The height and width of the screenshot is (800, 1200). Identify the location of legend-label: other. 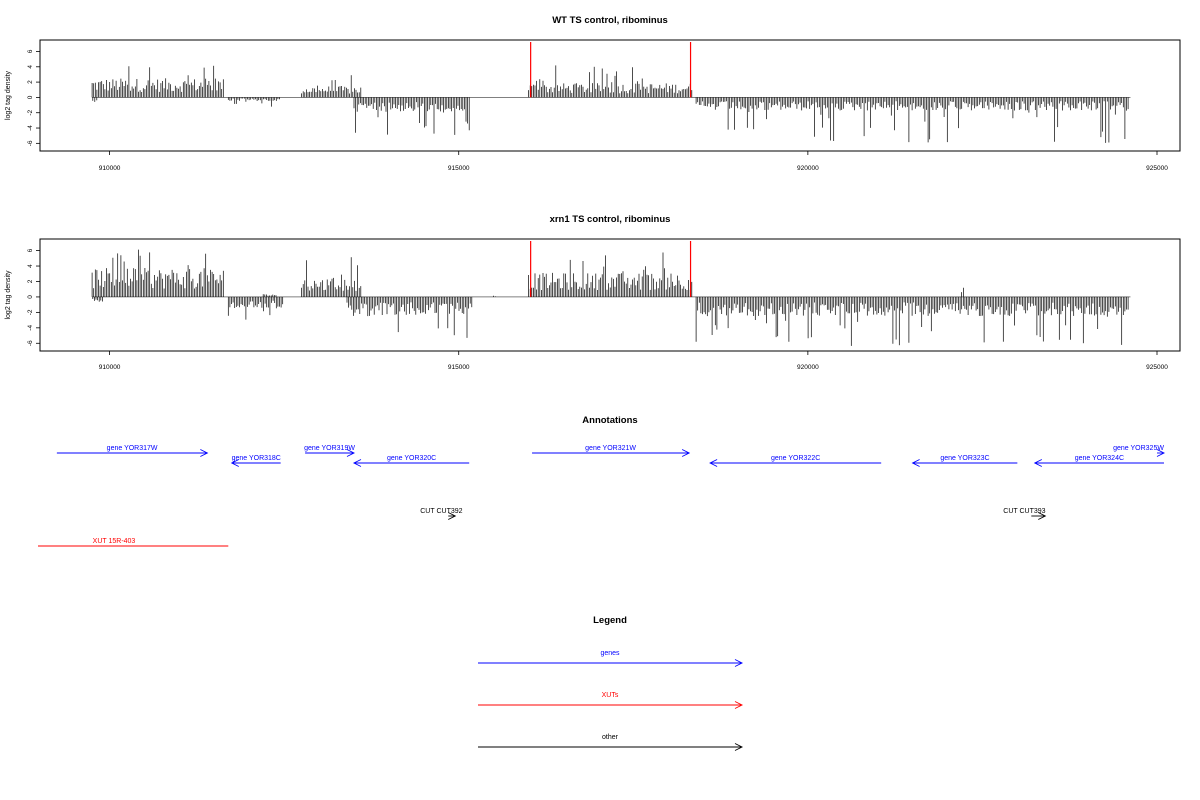
(610, 737).